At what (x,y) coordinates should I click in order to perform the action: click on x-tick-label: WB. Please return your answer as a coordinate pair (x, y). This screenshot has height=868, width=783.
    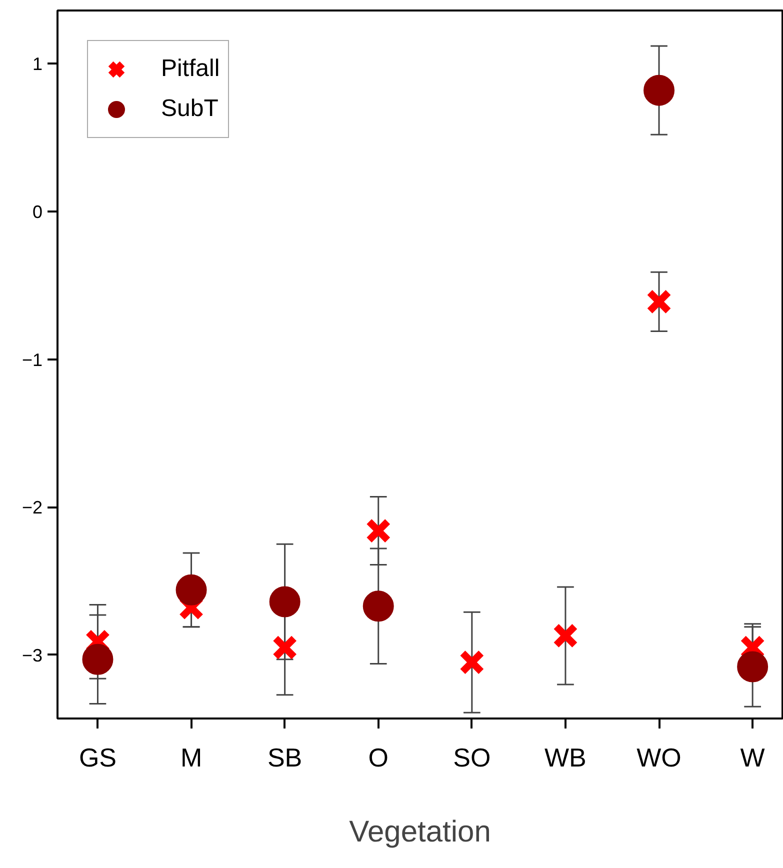
    Looking at the image, I should click on (565, 757).